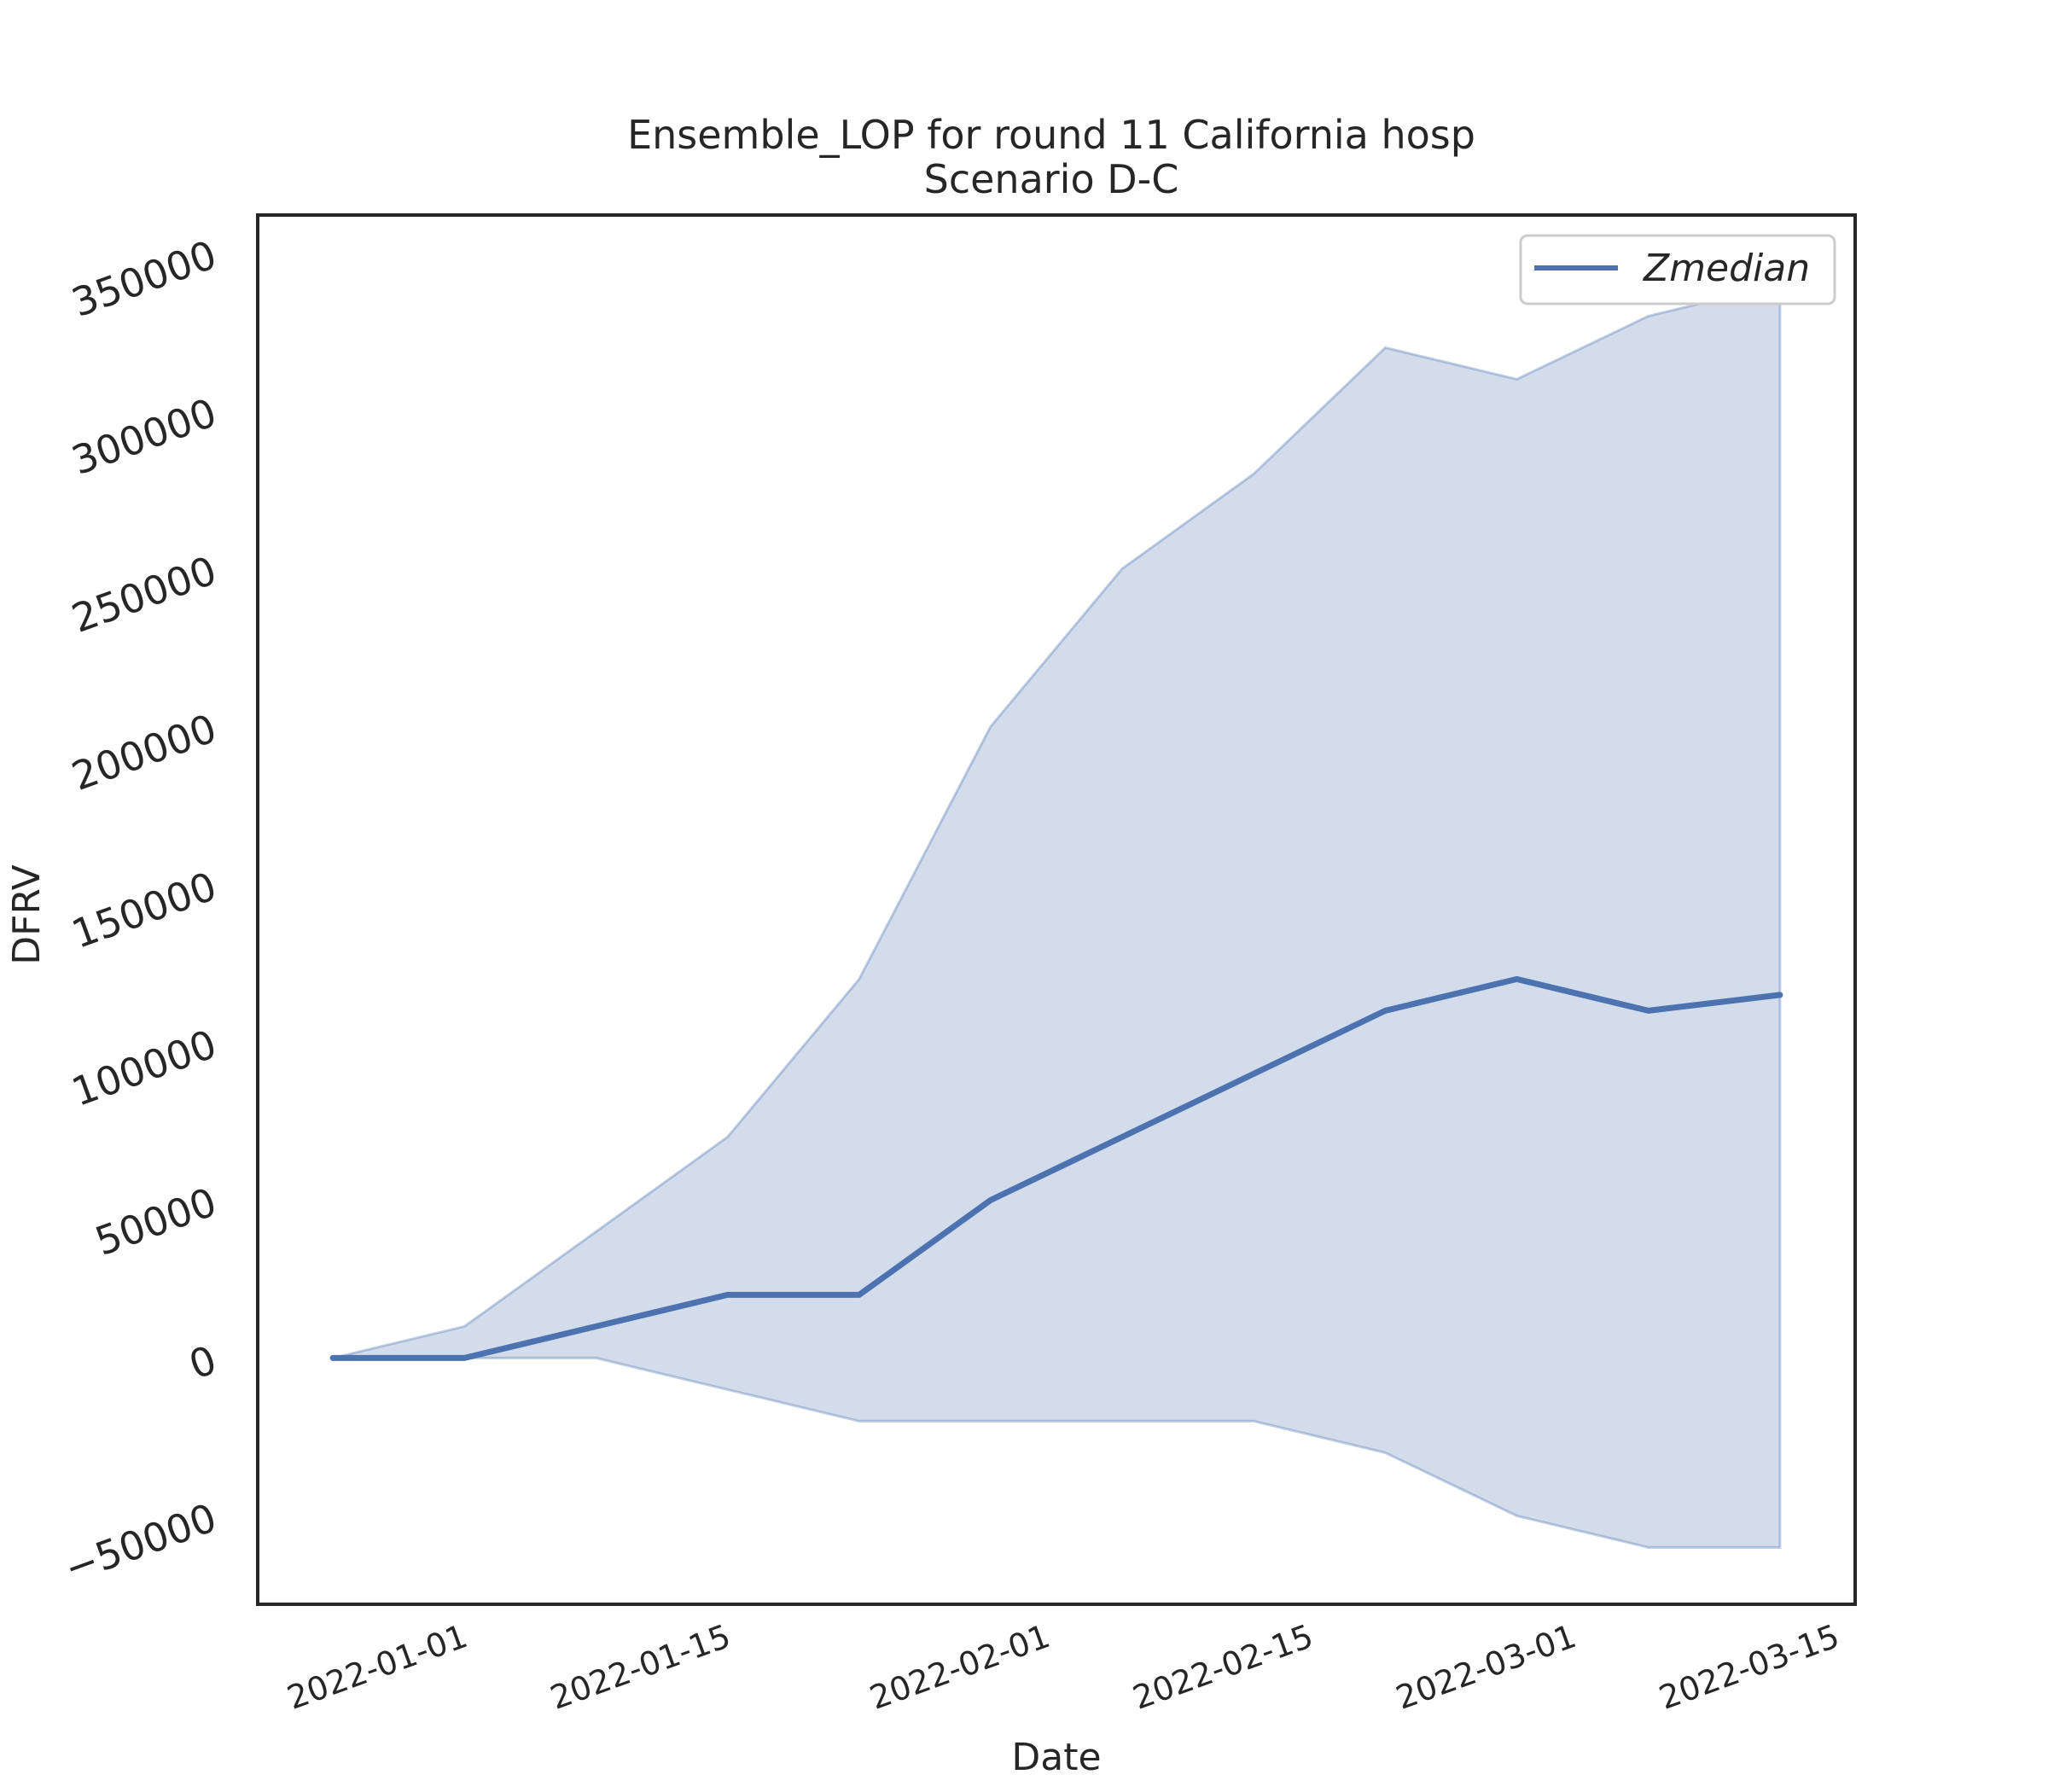  Describe the element at coordinates (144, 1068) in the screenshot. I see `y-tick-label: 100000` at that location.